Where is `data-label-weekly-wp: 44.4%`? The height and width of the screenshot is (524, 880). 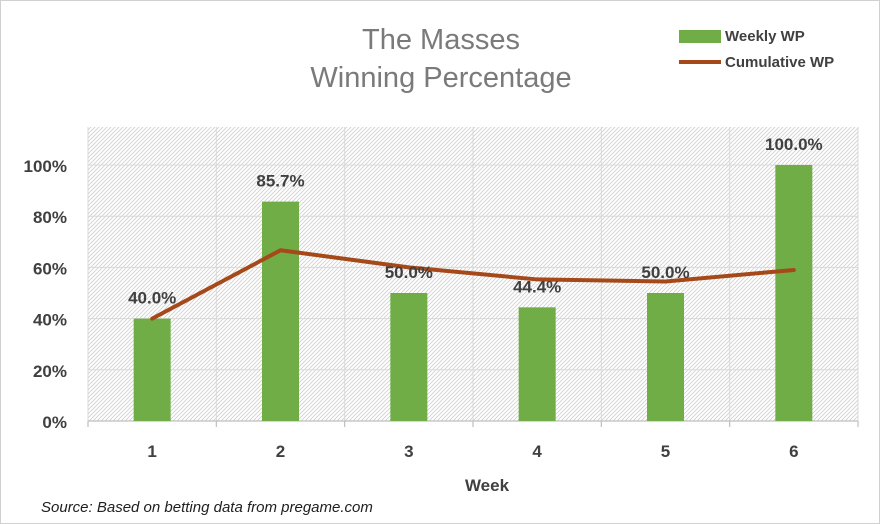 data-label-weekly-wp: 44.4% is located at coordinates (537, 286).